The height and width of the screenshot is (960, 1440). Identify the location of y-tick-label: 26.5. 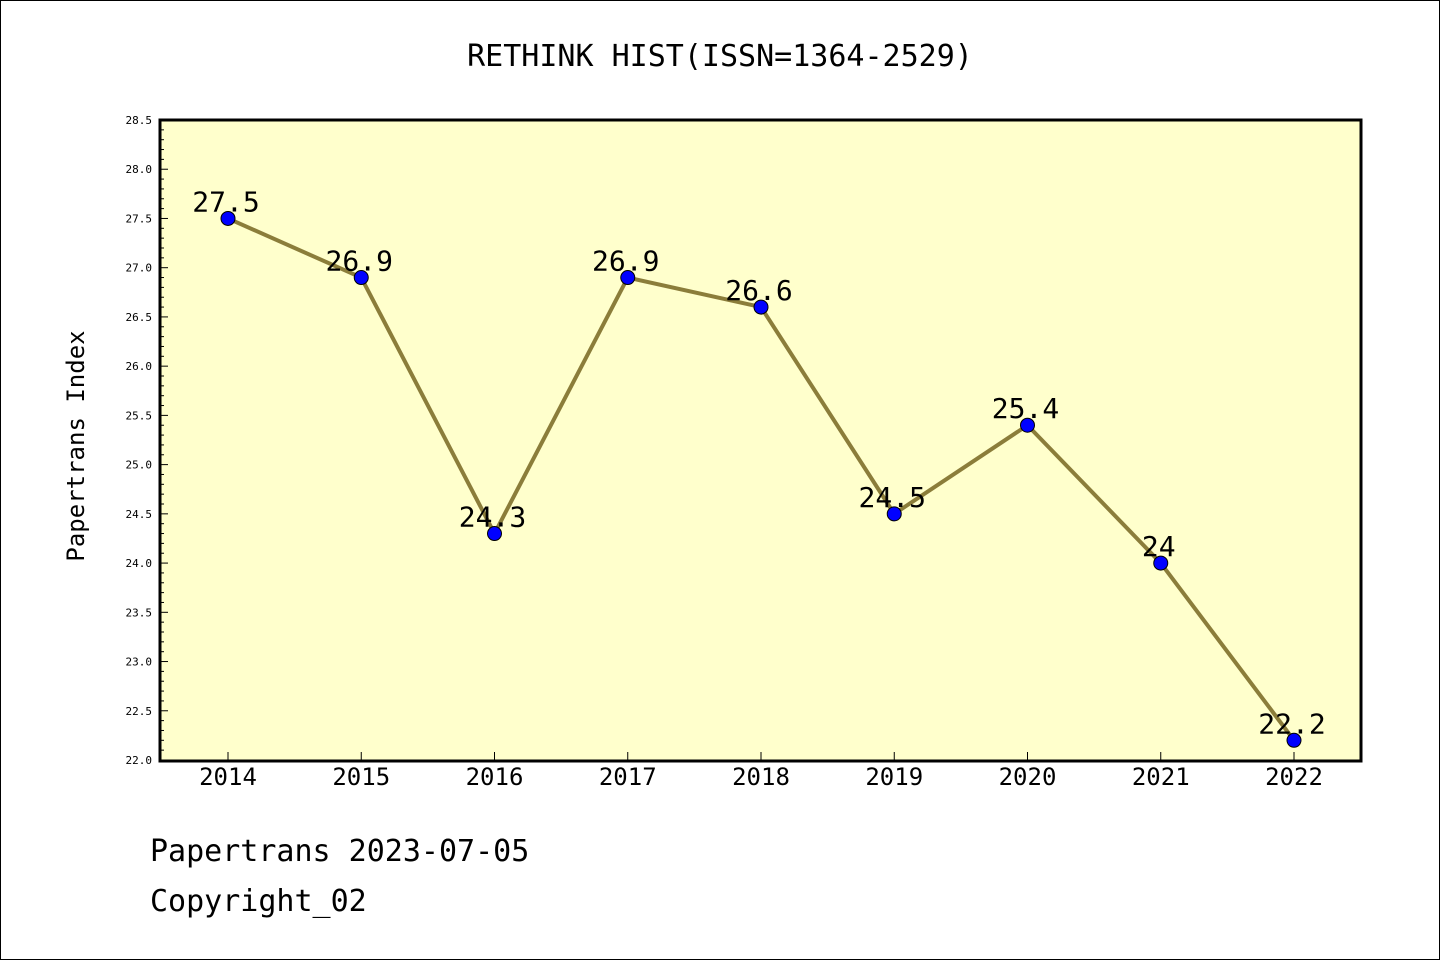
(139, 317).